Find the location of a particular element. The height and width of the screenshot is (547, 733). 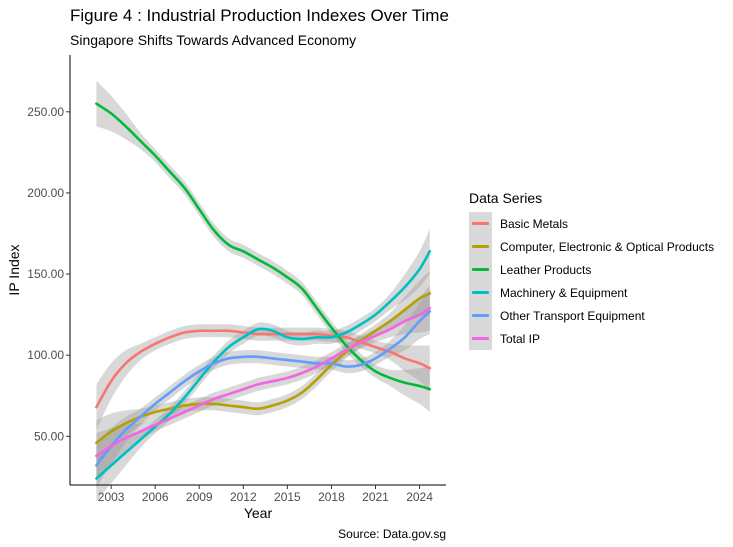

legend-title: Data Series is located at coordinates (506, 198).